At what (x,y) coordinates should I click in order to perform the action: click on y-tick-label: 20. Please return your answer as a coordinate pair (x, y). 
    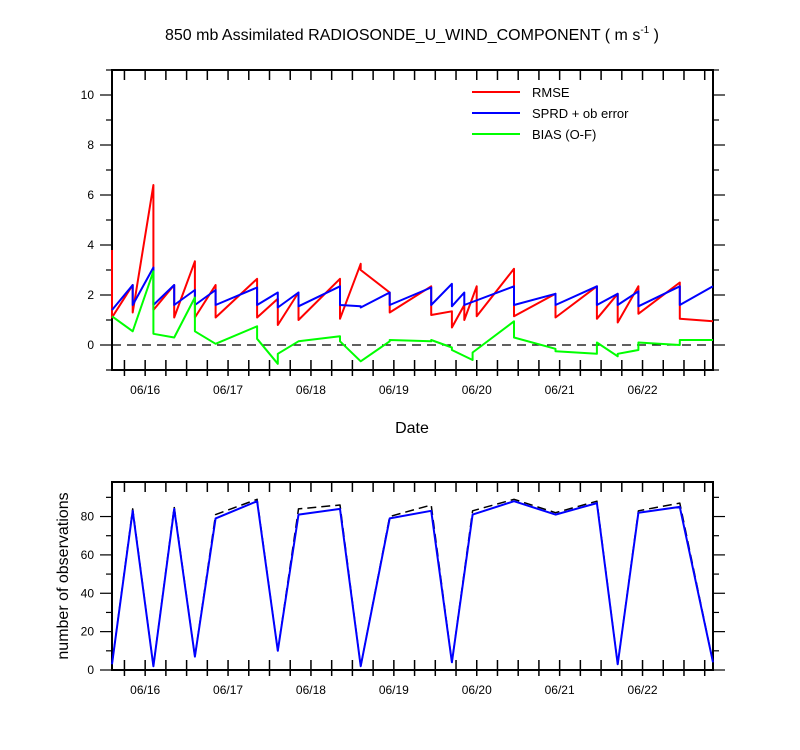
    Looking at the image, I should click on (88, 632).